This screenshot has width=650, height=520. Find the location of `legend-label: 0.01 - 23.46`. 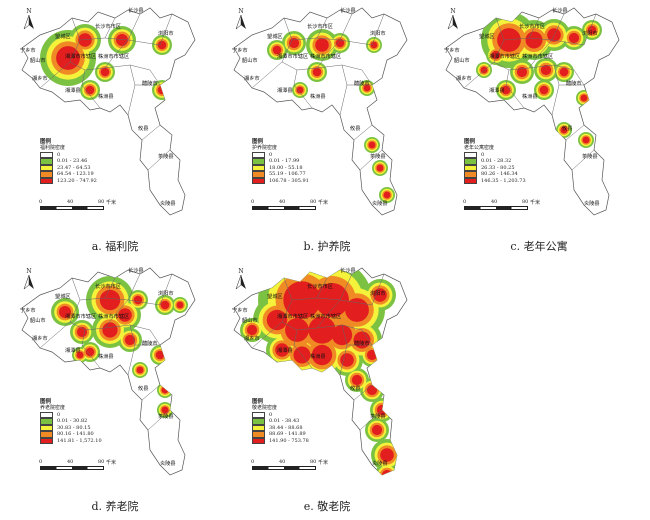

legend-label: 0.01 - 23.46 is located at coordinates (72, 161).